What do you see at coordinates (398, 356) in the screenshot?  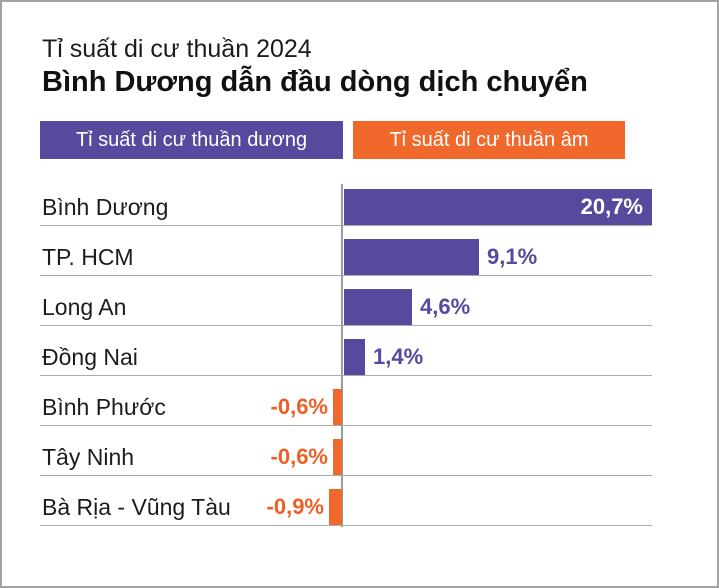 I see `value-label: 1,4%` at bounding box center [398, 356].